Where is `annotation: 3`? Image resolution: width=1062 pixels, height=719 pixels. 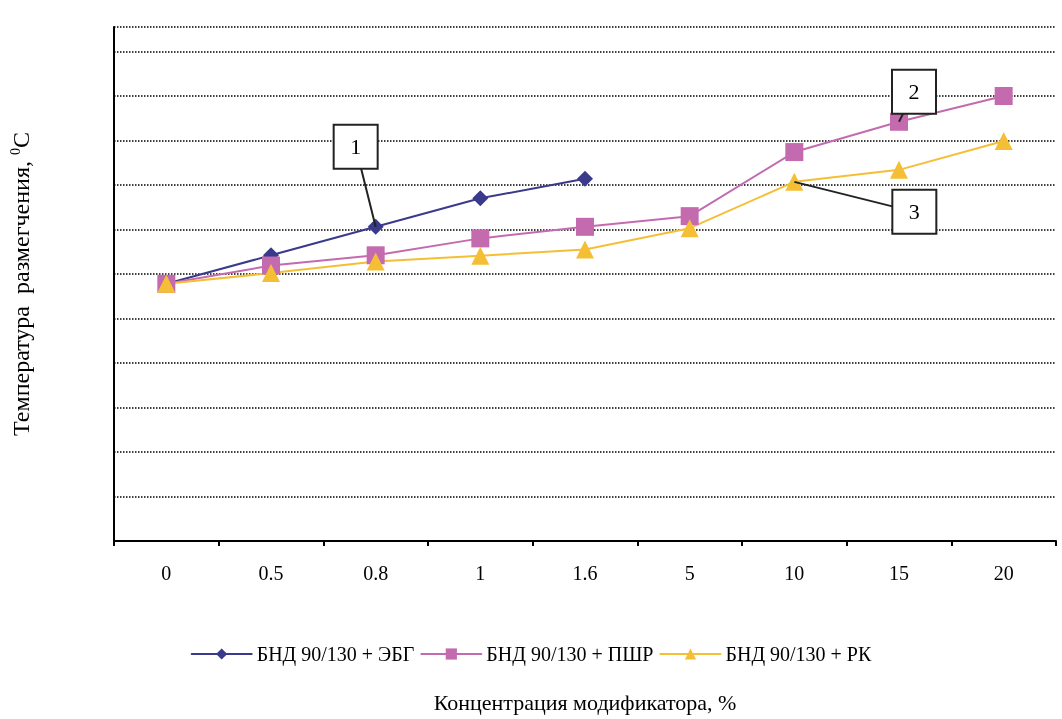
annotation: 3 is located at coordinates (914, 212).